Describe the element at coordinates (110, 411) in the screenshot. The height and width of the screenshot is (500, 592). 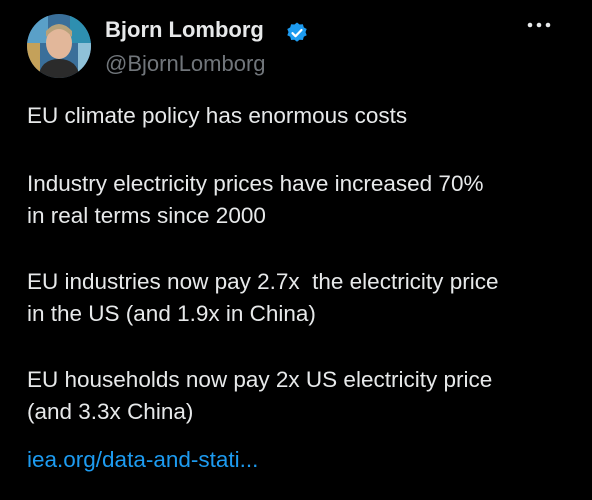
I see `text-line: (and 3.3x China)` at that location.